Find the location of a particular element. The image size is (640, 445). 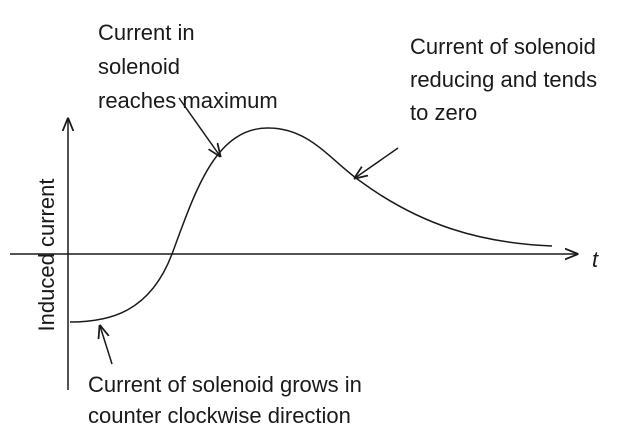

annotation-line: counter clockwise direction is located at coordinates (219, 415).